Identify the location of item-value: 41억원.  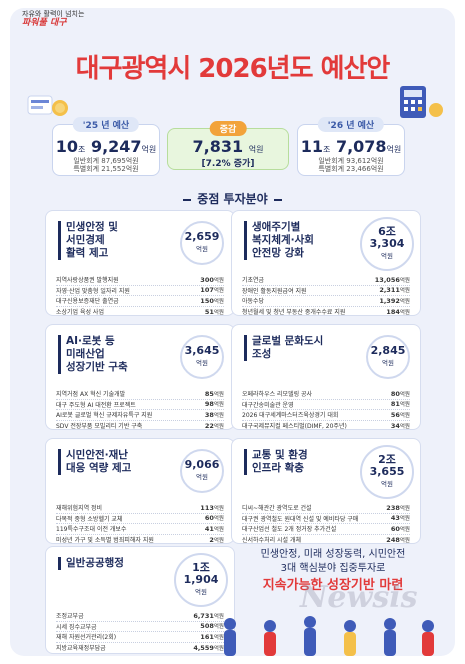
(214, 528).